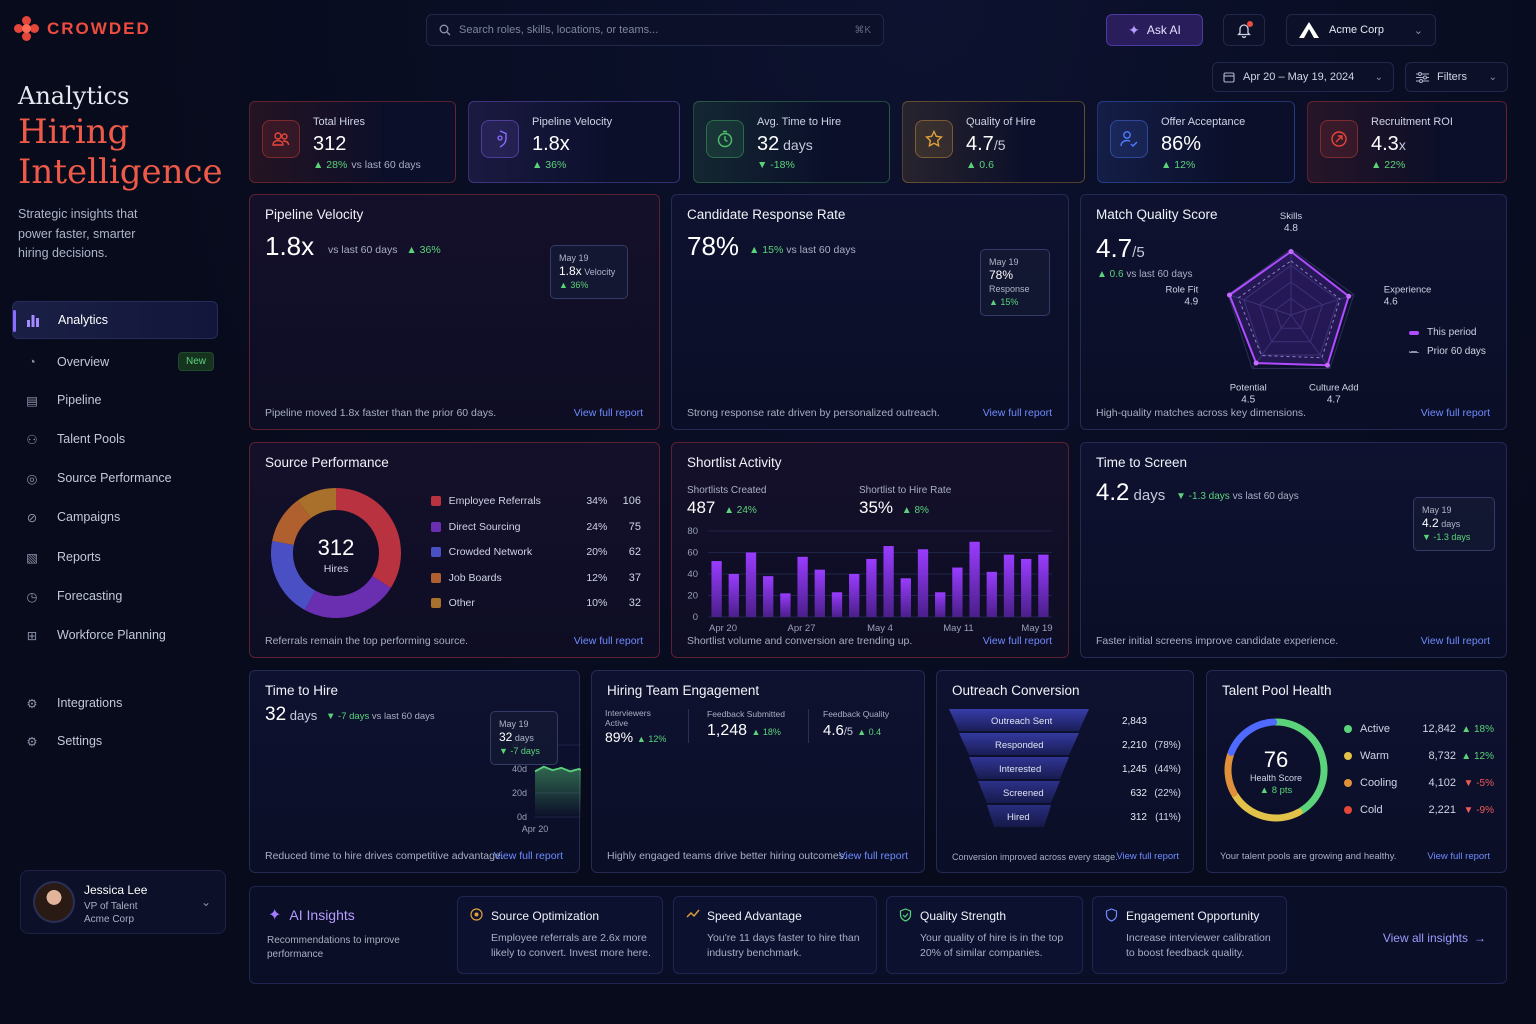 This screenshot has width=1536, height=1024. What do you see at coordinates (195, 361) in the screenshot?
I see `new-badge: New` at bounding box center [195, 361].